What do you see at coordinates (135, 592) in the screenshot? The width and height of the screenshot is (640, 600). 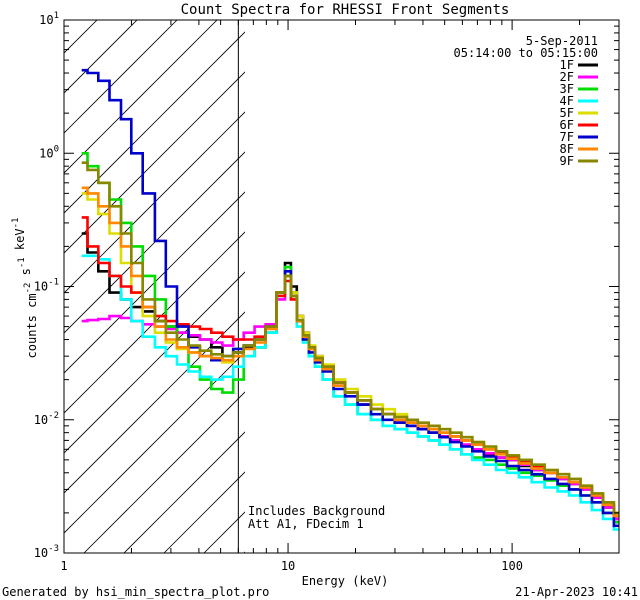 I see `footer-generated-by: Generated by hsi_min_spectra_plot.pro` at bounding box center [135, 592].